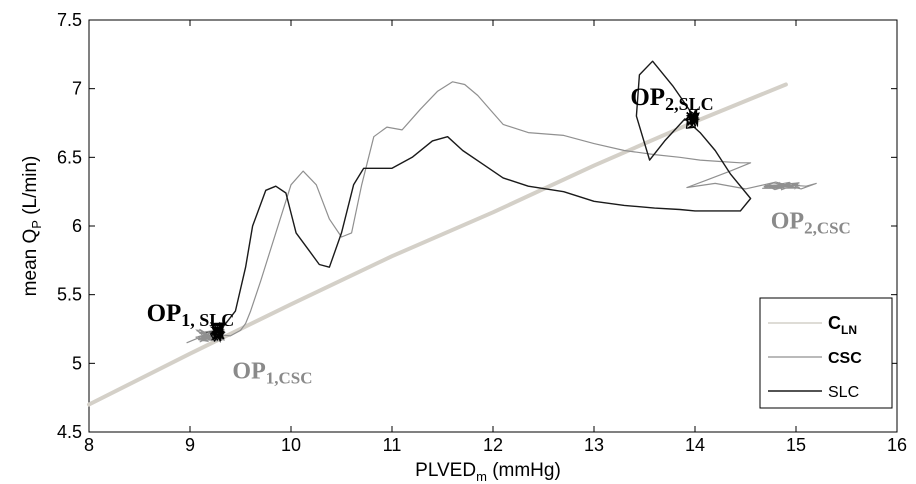 The height and width of the screenshot is (484, 916). Describe the element at coordinates (69, 295) in the screenshot. I see `y-tick-label: 5.5` at that location.